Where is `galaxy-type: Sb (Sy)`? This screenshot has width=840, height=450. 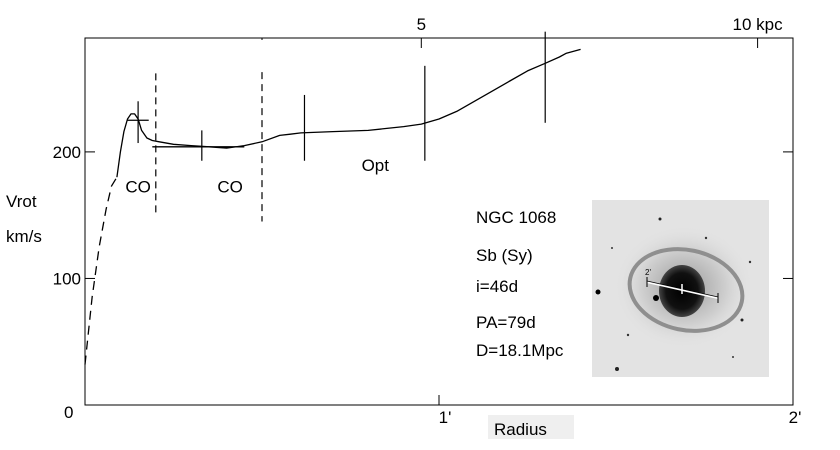 galaxy-type: Sb (Sy) is located at coordinates (504, 255).